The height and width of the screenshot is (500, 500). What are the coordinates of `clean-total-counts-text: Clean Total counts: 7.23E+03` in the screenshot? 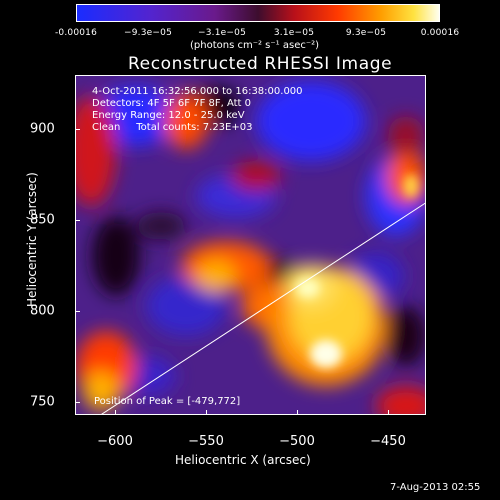 It's located at (172, 127).